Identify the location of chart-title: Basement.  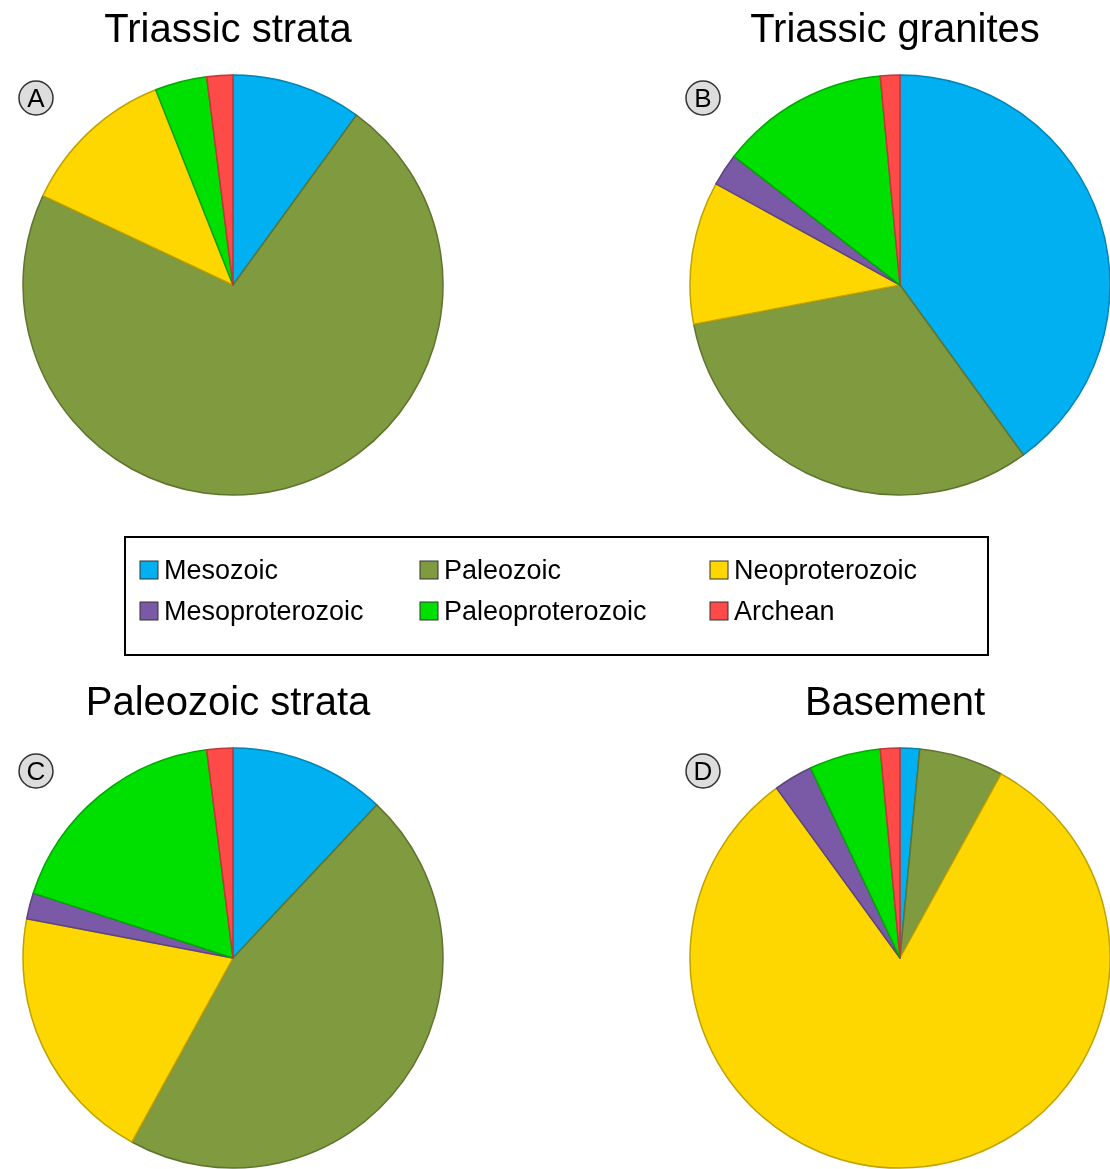
(895, 701).